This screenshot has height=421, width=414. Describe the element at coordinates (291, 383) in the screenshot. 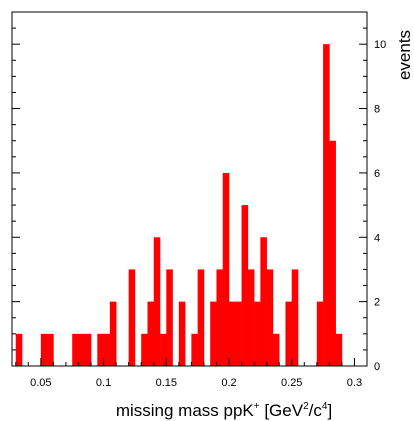

I see `x-tick-label: 0.25` at that location.